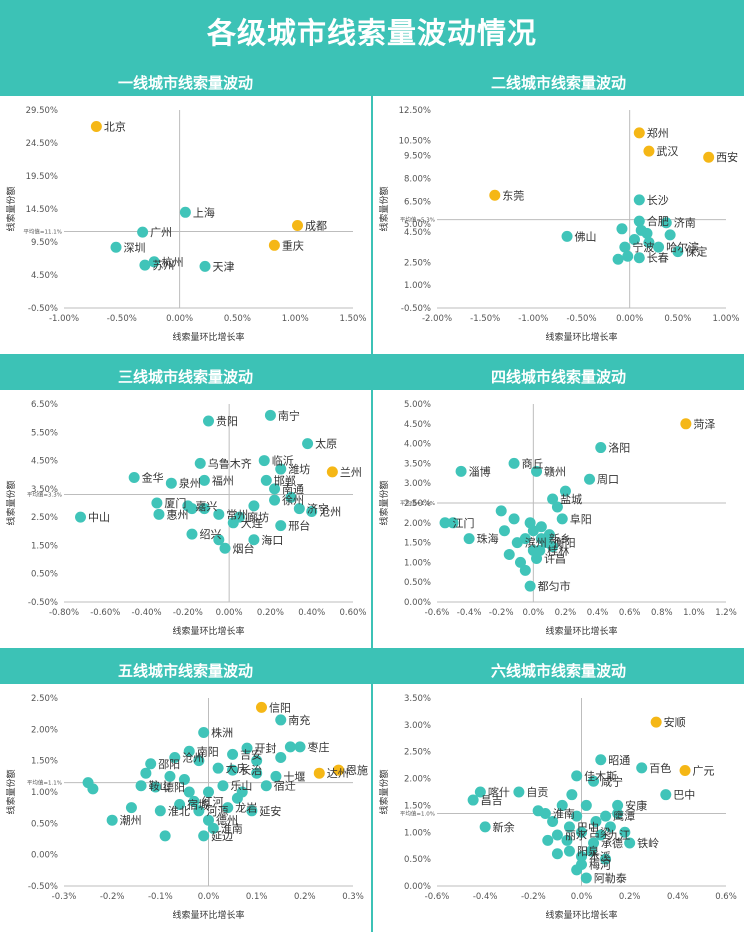 The width and height of the screenshot is (744, 932). I want to click on point-label: 宿城, so click(198, 805).